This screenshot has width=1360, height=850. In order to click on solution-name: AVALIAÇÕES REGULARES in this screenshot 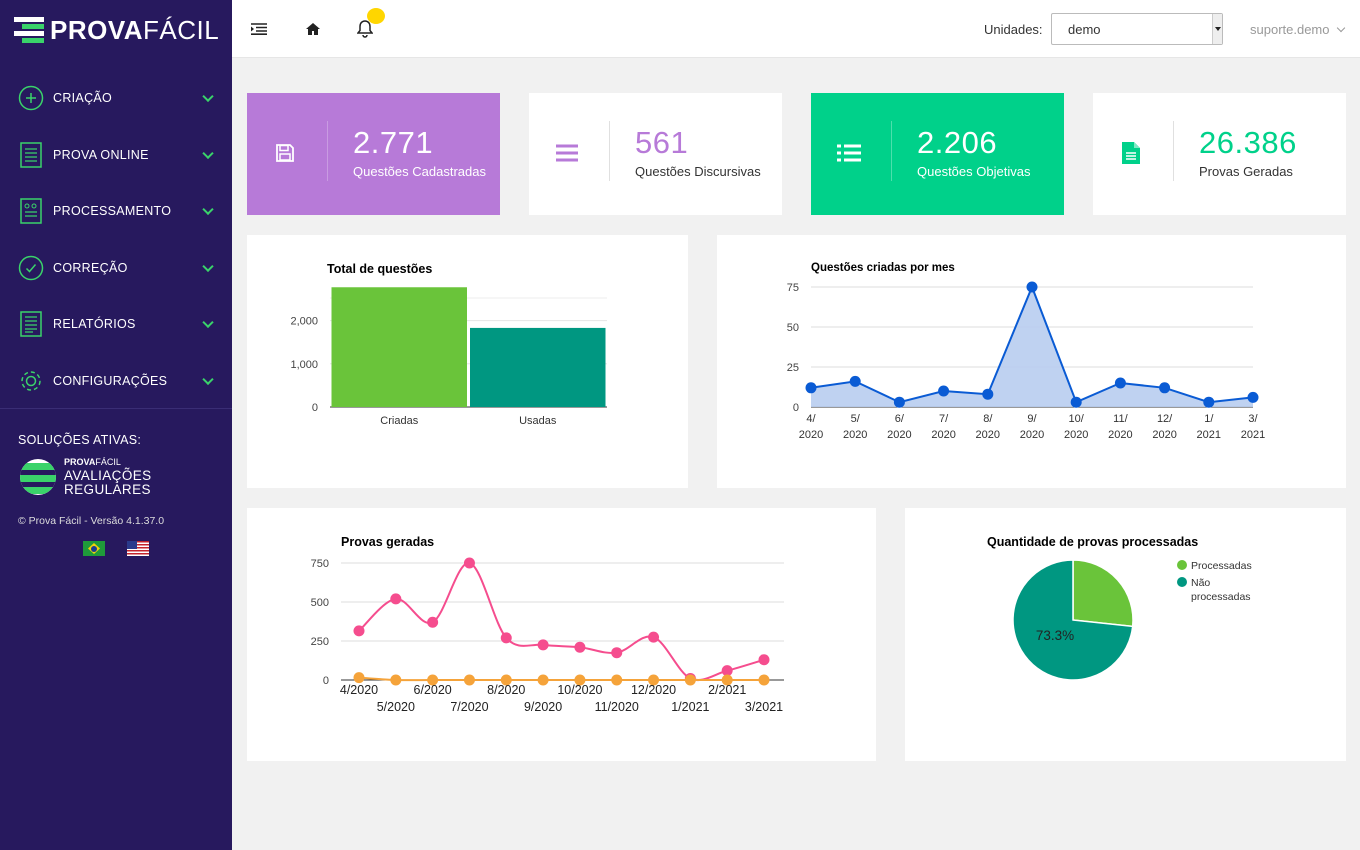, I will do `click(108, 483)`.